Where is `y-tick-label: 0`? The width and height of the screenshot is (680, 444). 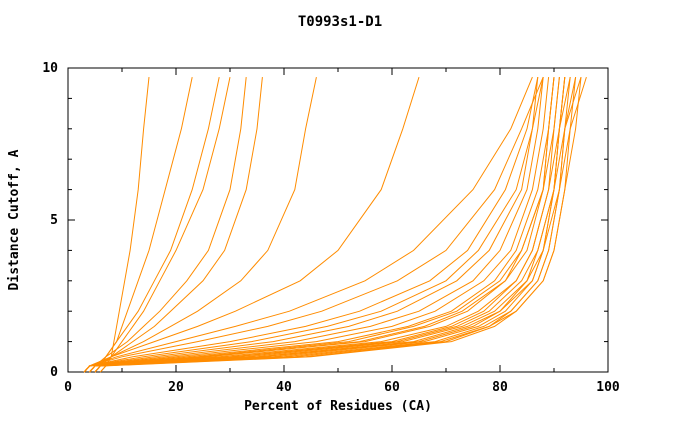 y-tick-label: 0 is located at coordinates (54, 372).